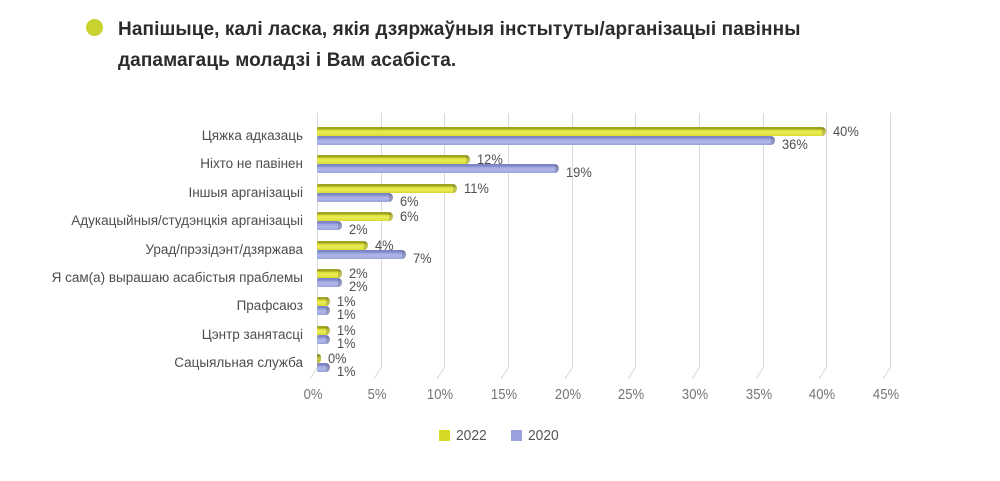 The image size is (1000, 481). I want to click on legend-label-2022: 2022, so click(471, 435).